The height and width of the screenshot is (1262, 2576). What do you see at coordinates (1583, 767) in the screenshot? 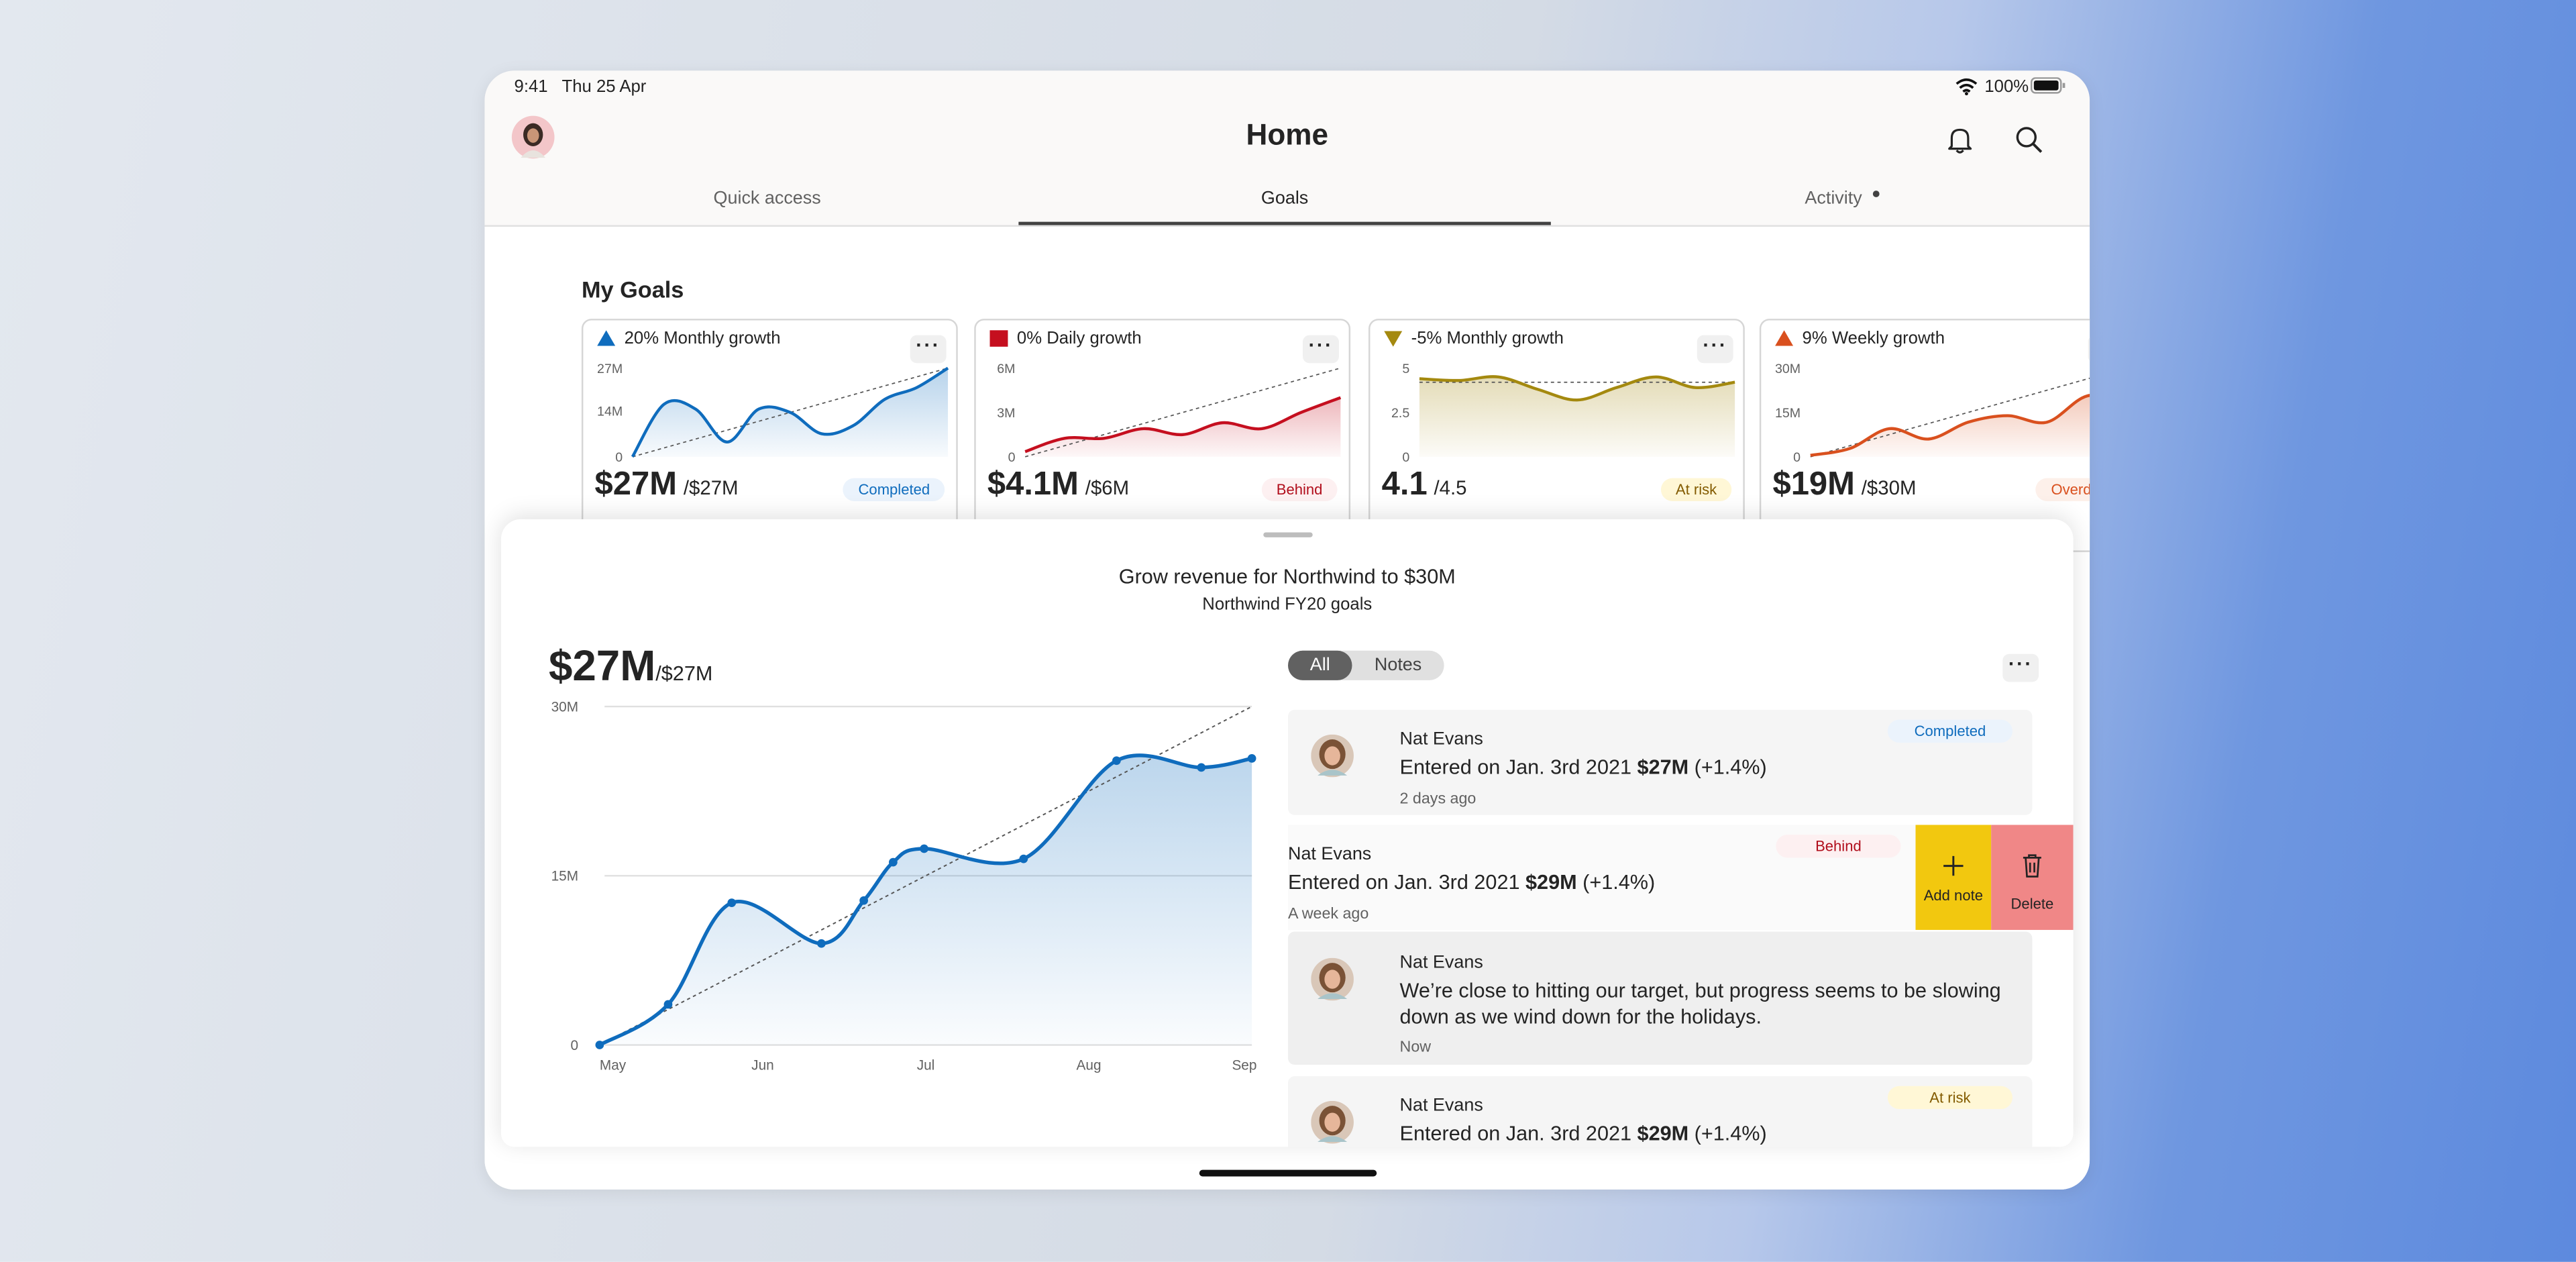
I see `entry-text: Entered on Jan. 3rd 2021 $27M (+1.4%)` at bounding box center [1583, 767].